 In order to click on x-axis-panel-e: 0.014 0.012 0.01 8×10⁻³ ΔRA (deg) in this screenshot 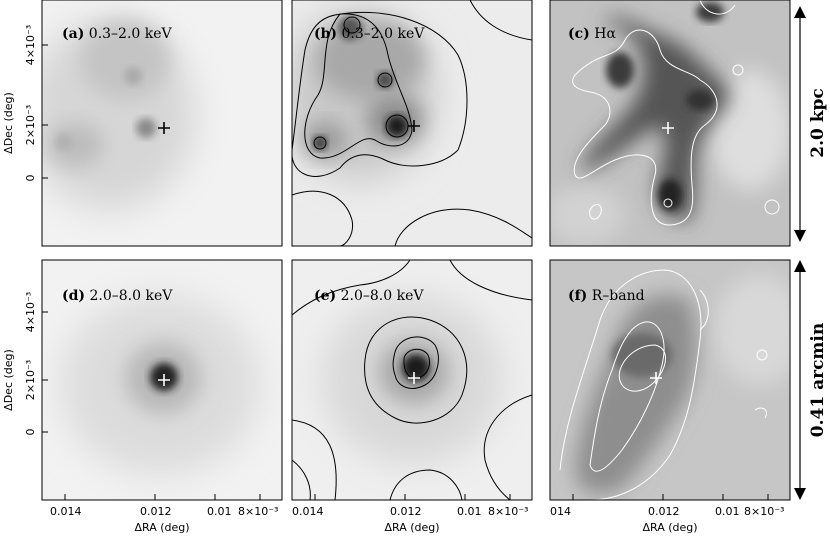, I will do `click(410, 519)`.